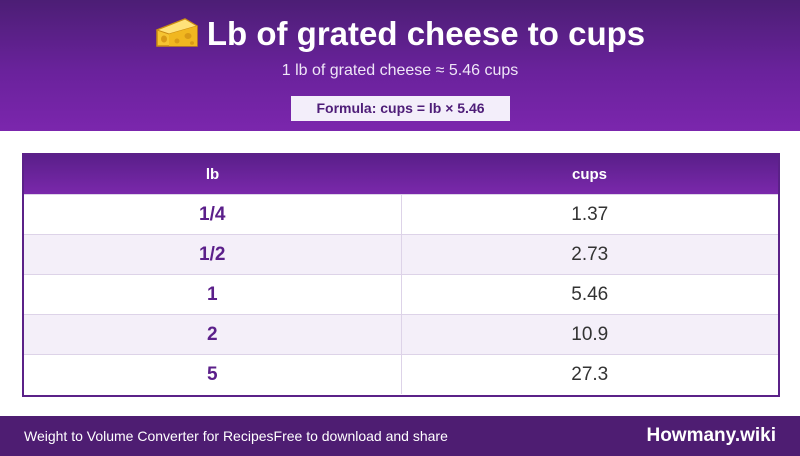 The image size is (800, 456). I want to click on cell-lb: 1/4, so click(213, 213).